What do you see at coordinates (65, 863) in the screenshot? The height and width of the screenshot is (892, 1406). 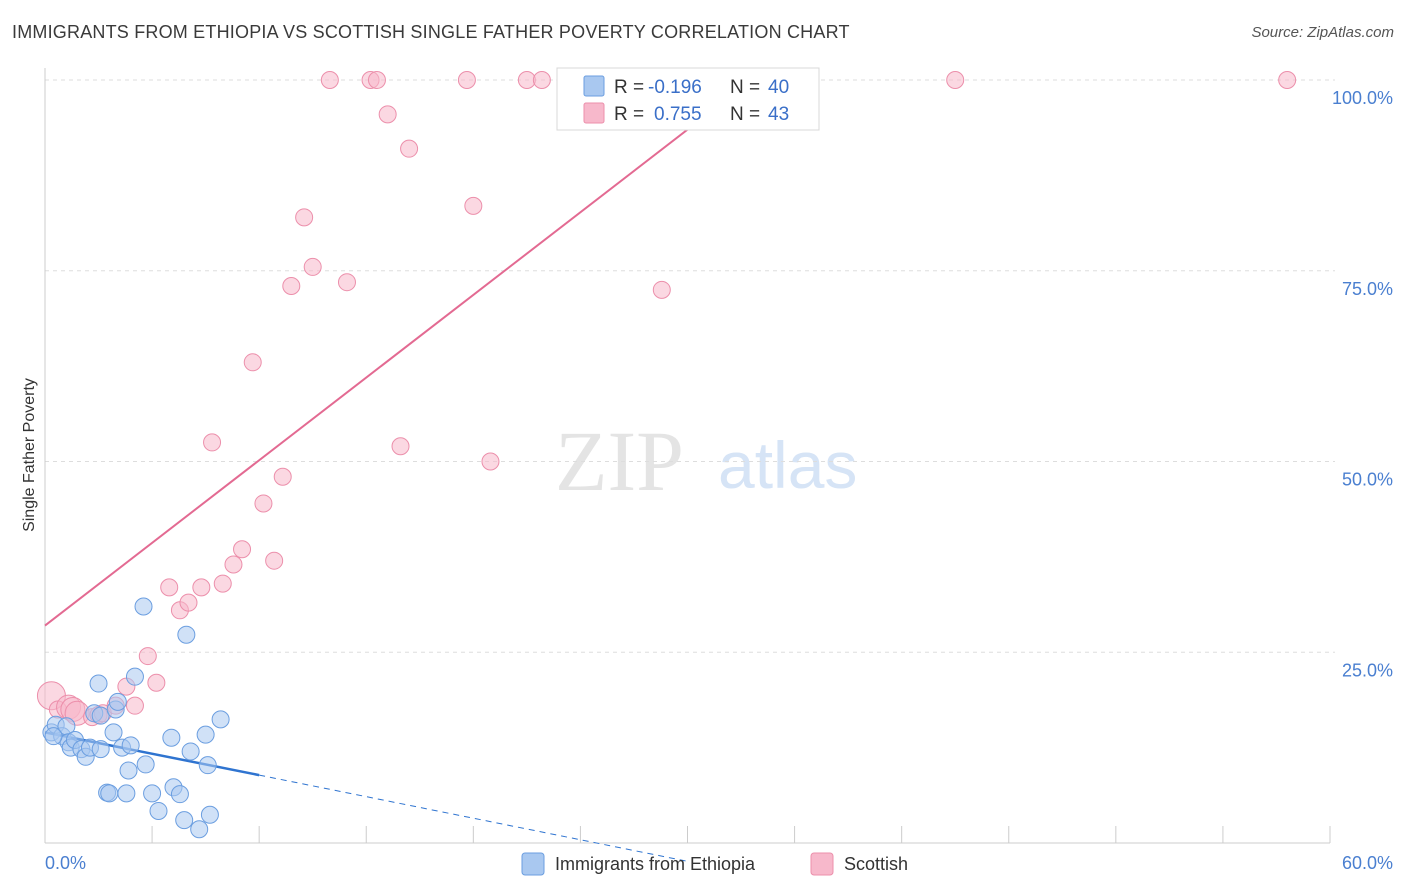 I see `x-tick-label-min: 0.0%` at bounding box center [65, 863].